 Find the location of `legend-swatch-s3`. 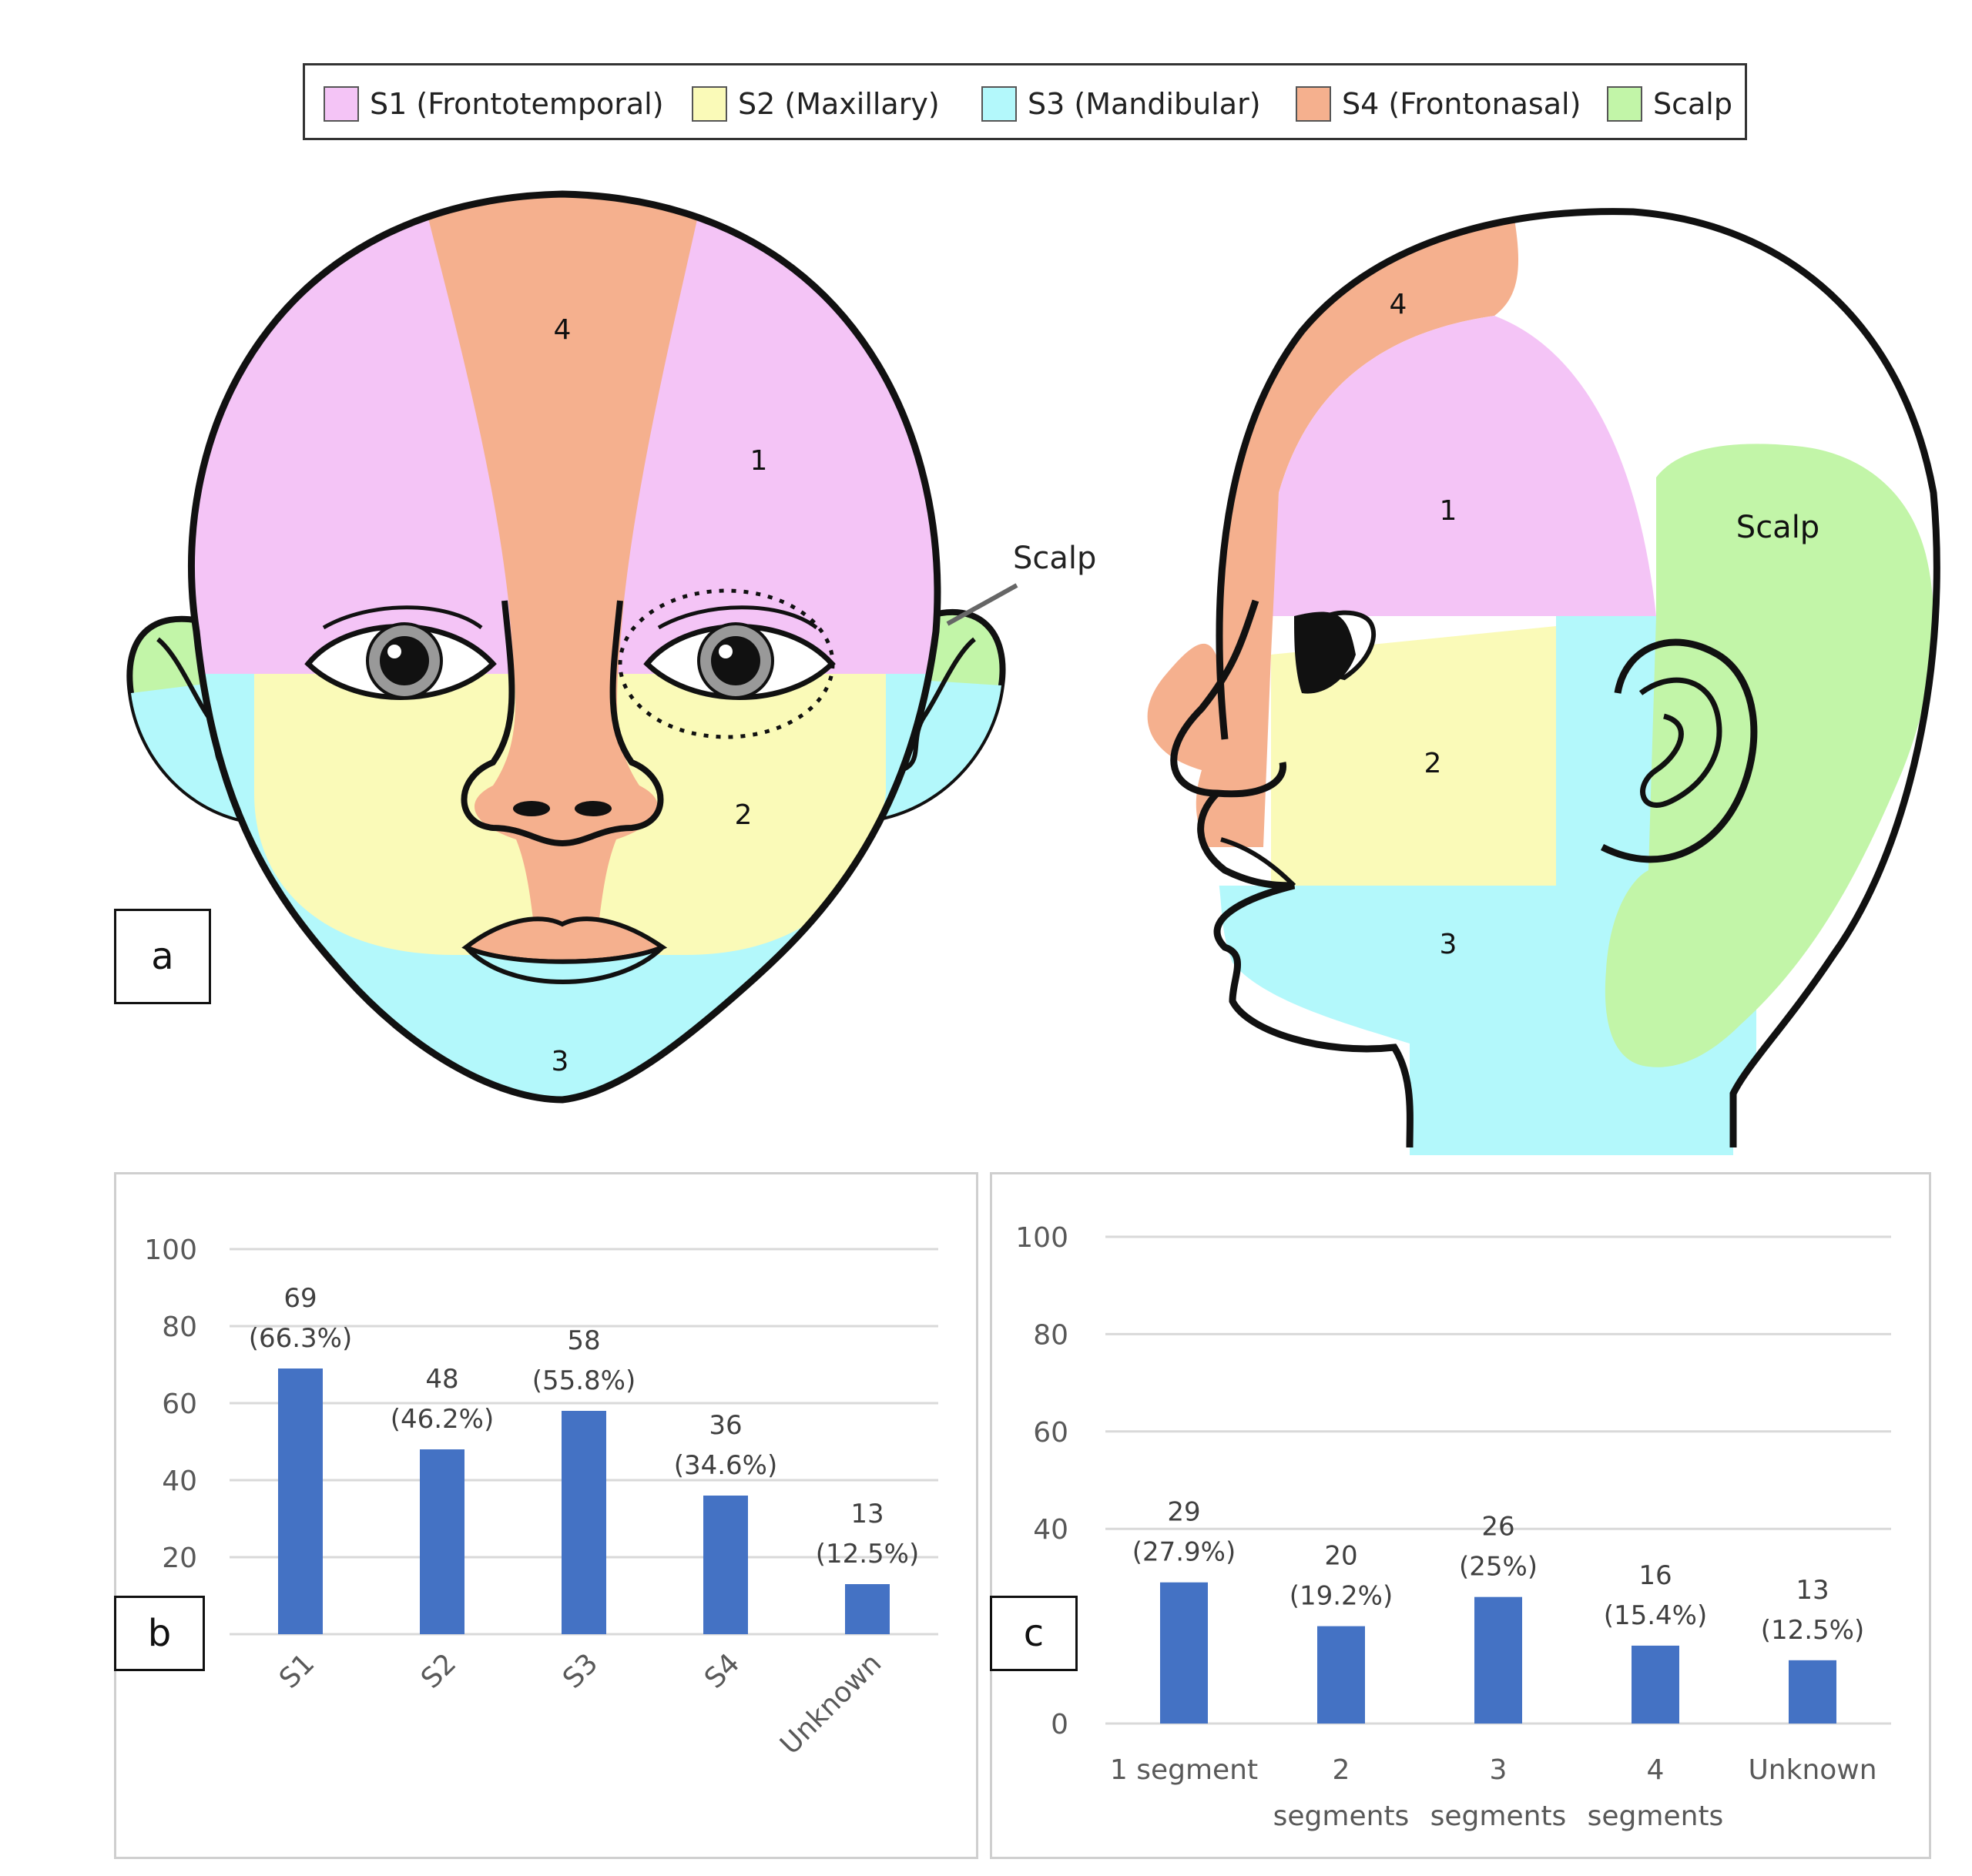

legend-swatch-s3 is located at coordinates (999, 104).